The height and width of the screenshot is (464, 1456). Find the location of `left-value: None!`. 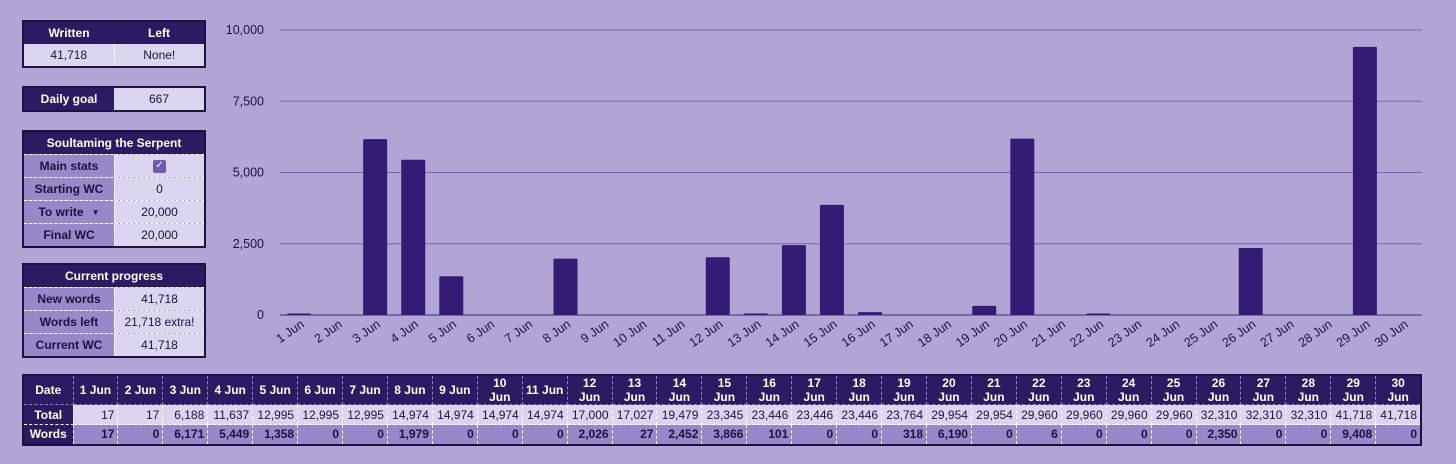

left-value: None! is located at coordinates (158, 55).